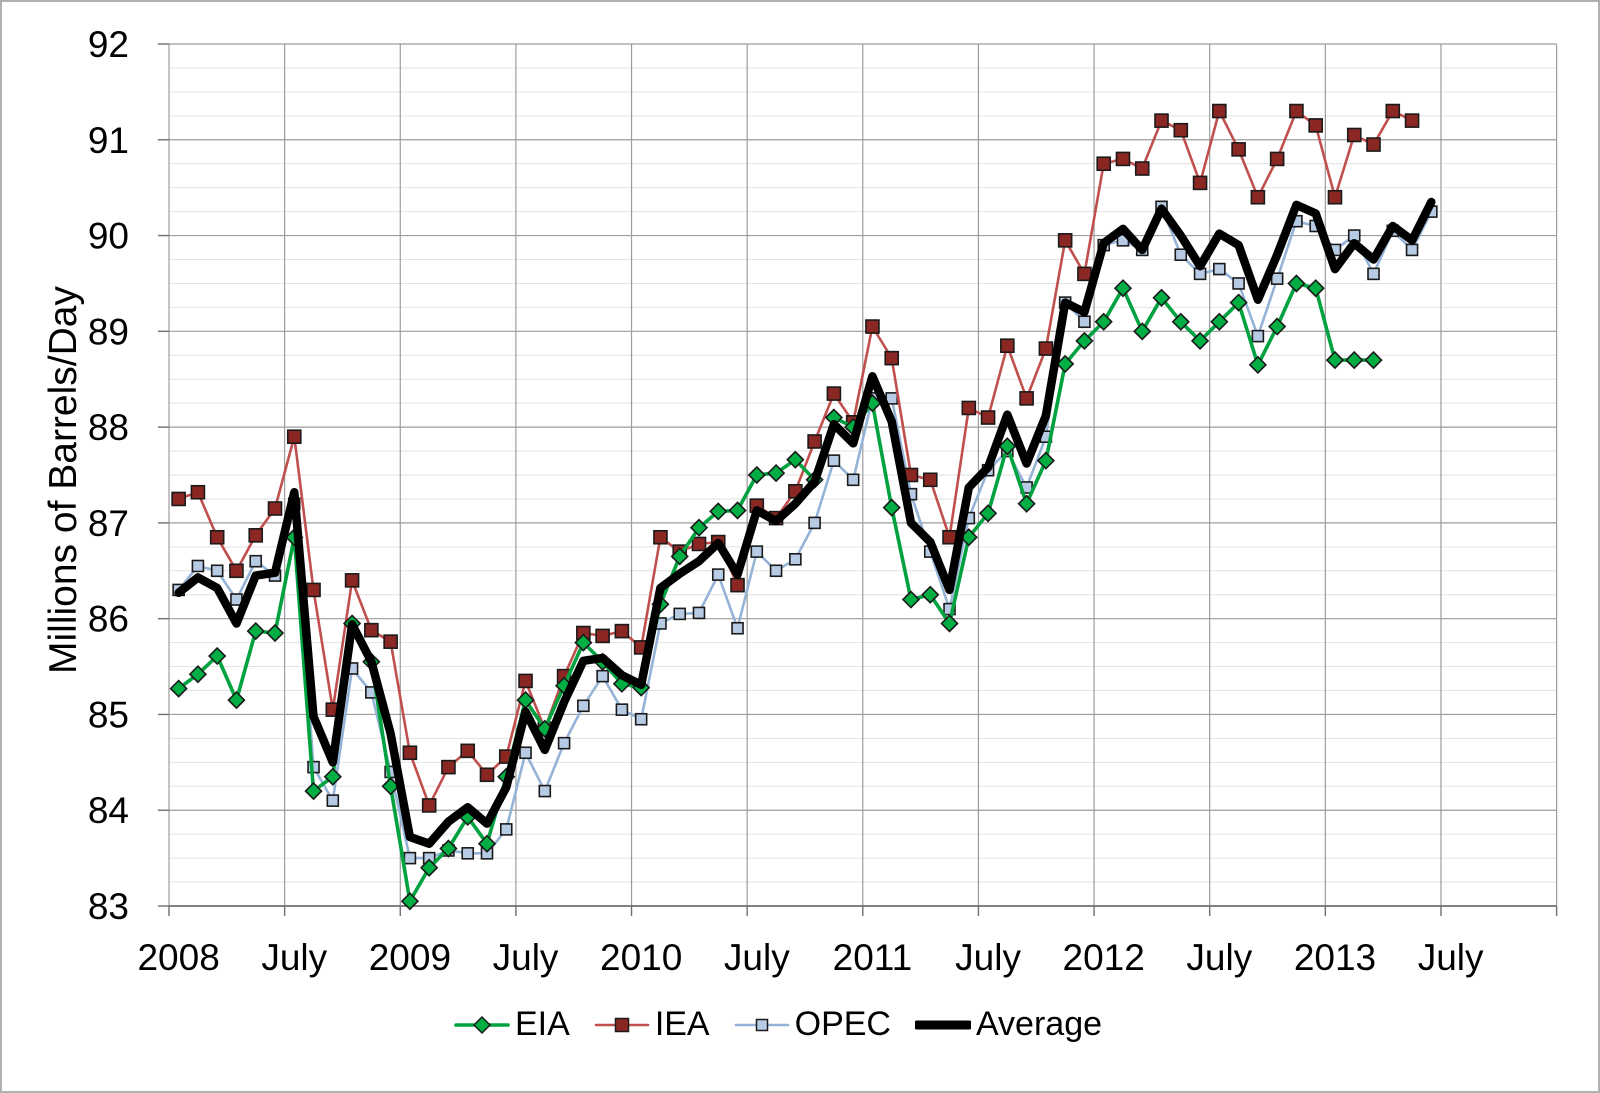 This screenshot has width=1600, height=1093. I want to click on y-tick-label: 84, so click(108, 810).